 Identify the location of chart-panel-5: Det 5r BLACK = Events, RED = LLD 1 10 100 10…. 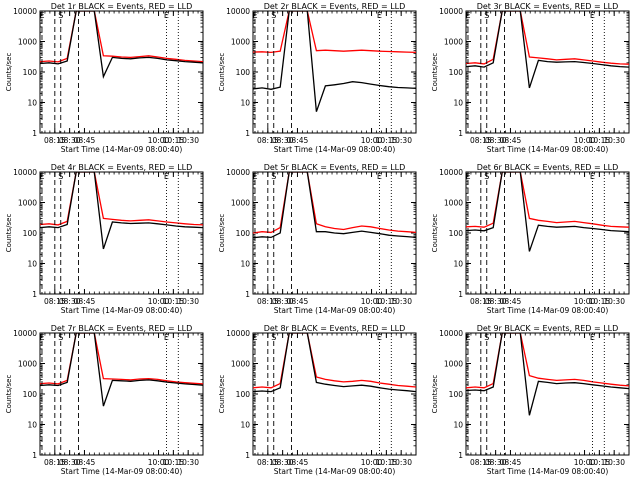
(317, 239).